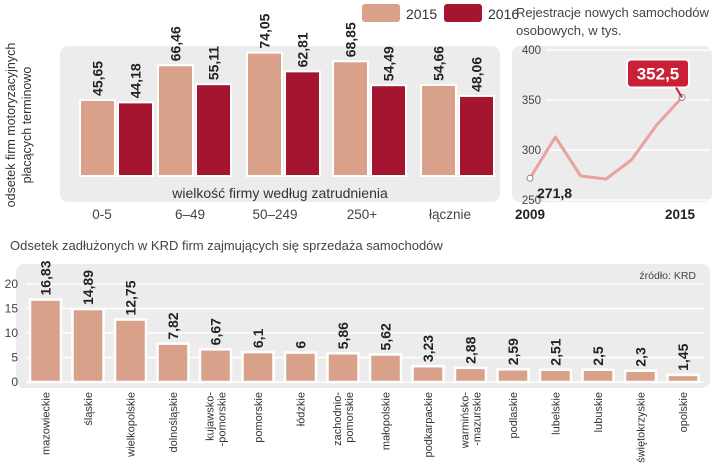  I want to click on chart2-title-line2: osobowych, w tys., so click(569, 30).